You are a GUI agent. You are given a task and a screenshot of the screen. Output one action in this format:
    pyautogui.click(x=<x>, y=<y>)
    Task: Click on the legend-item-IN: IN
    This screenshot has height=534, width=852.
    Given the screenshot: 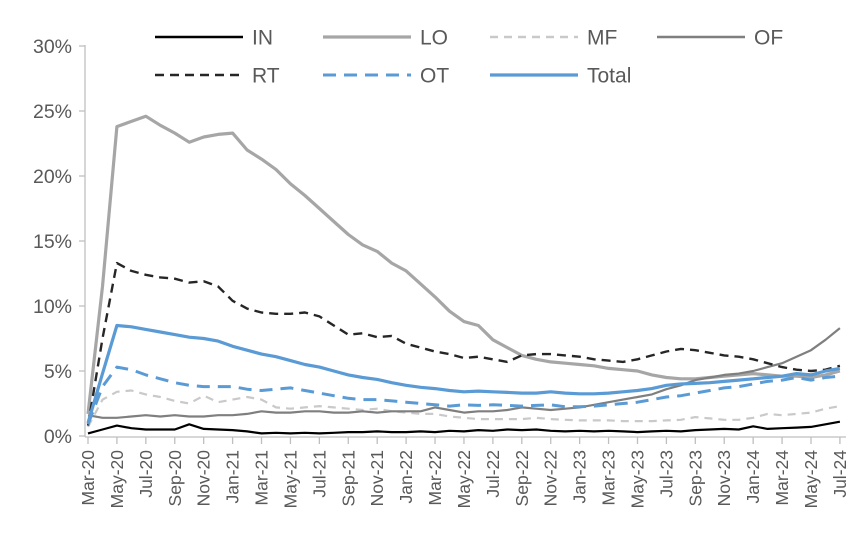 What is the action you would take?
    pyautogui.click(x=214, y=38)
    